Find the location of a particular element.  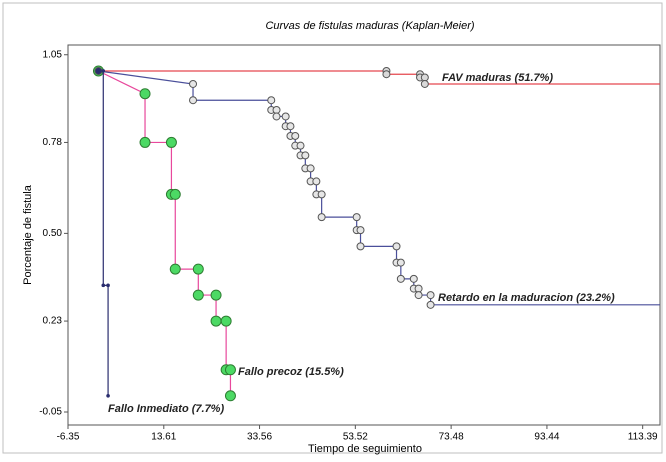

x-tick-label: 93.44 is located at coordinates (546, 437).